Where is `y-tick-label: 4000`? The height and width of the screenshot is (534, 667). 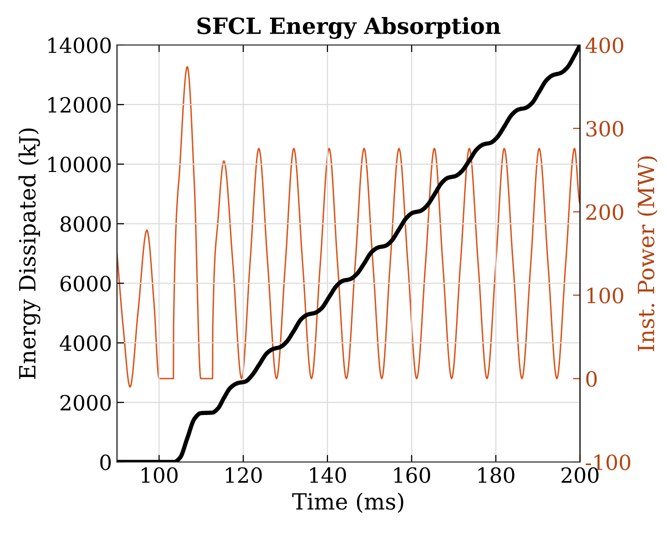 y-tick-label: 4000 is located at coordinates (85, 343).